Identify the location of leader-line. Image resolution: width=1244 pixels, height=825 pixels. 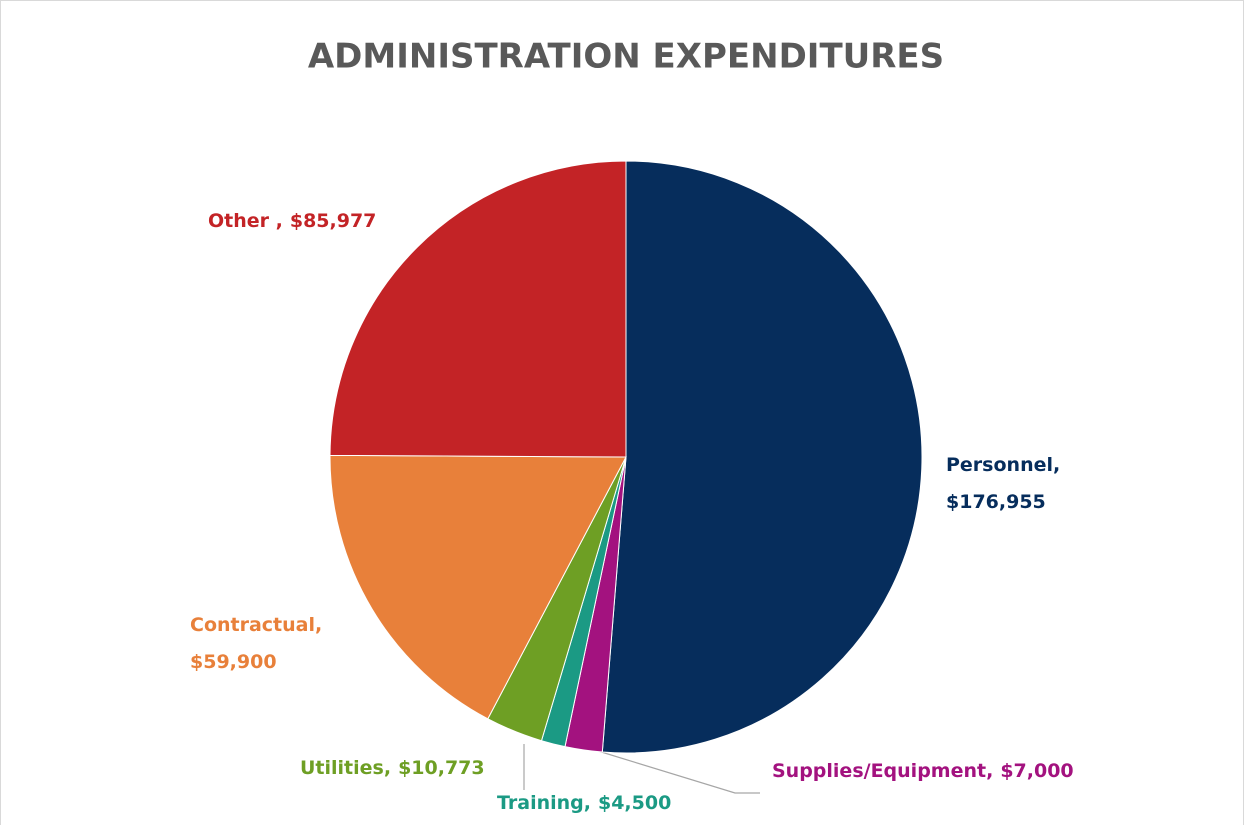
(665, 768).